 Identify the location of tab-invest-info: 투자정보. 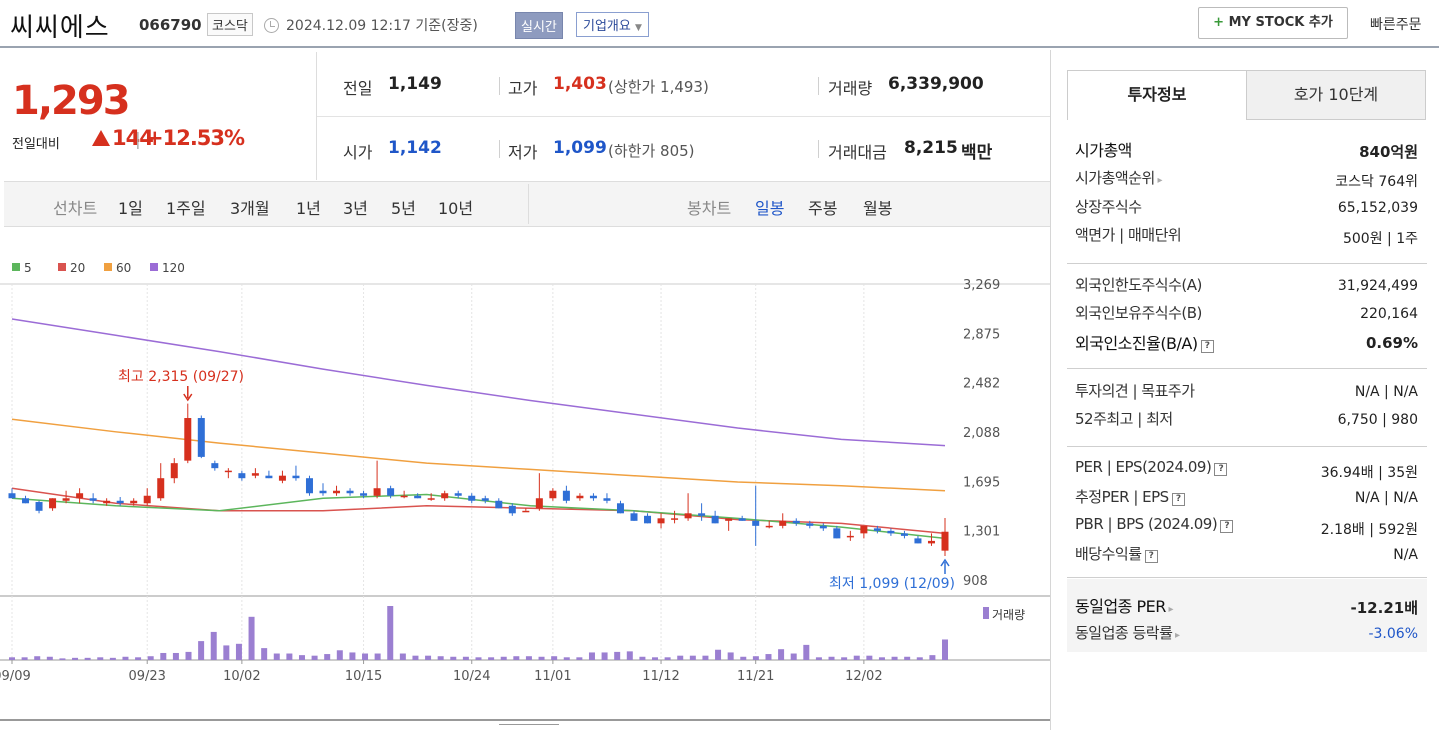
(1157, 95).